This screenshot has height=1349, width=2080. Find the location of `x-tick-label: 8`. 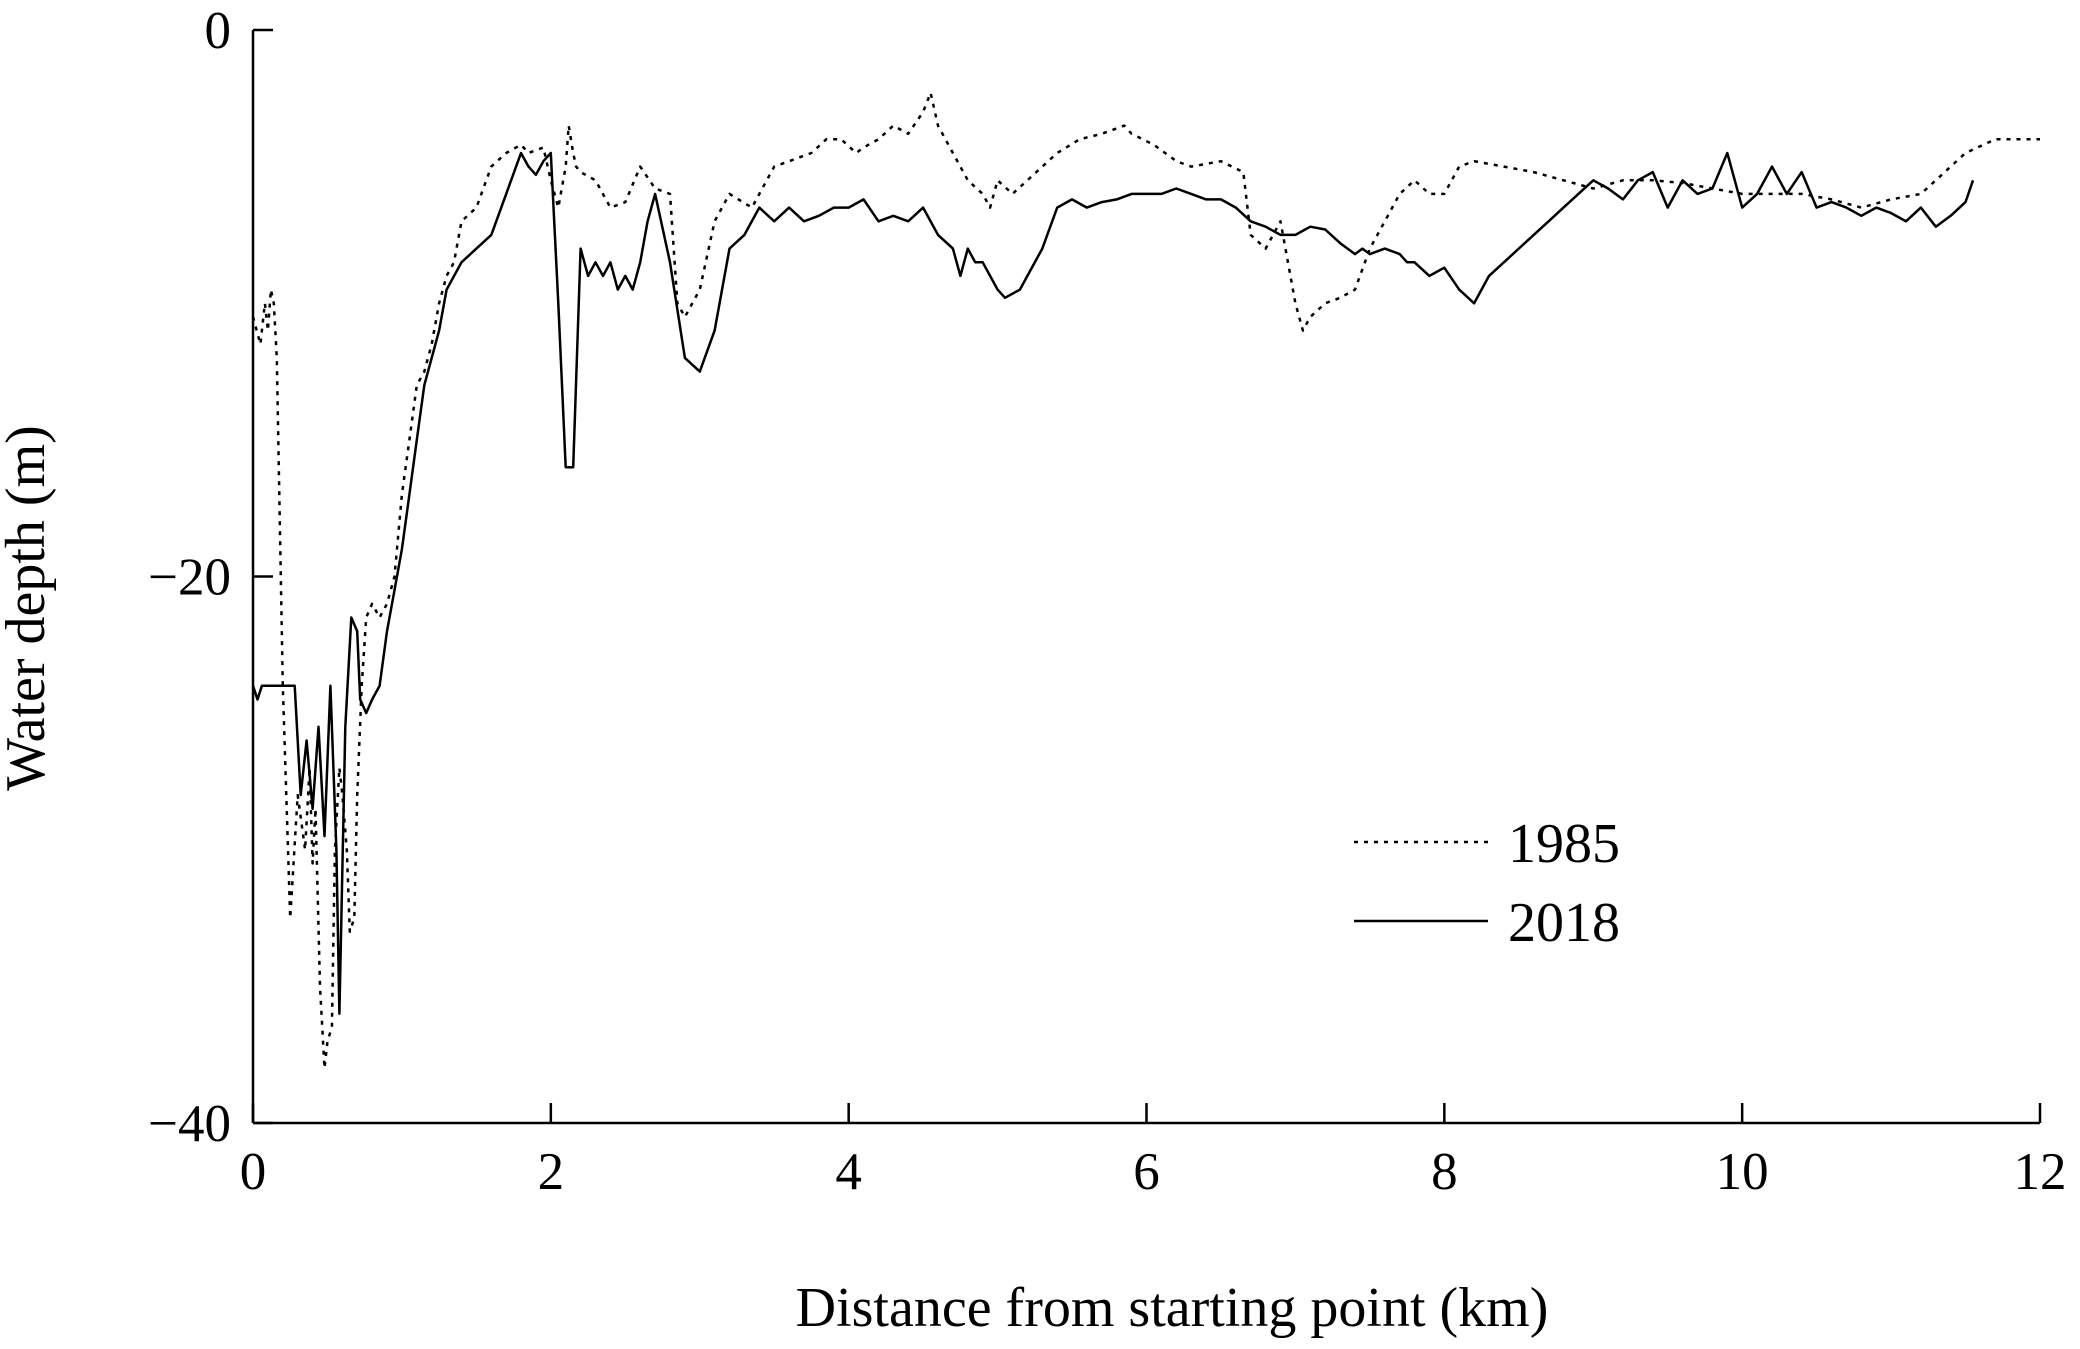

x-tick-label: 8 is located at coordinates (1444, 1172).